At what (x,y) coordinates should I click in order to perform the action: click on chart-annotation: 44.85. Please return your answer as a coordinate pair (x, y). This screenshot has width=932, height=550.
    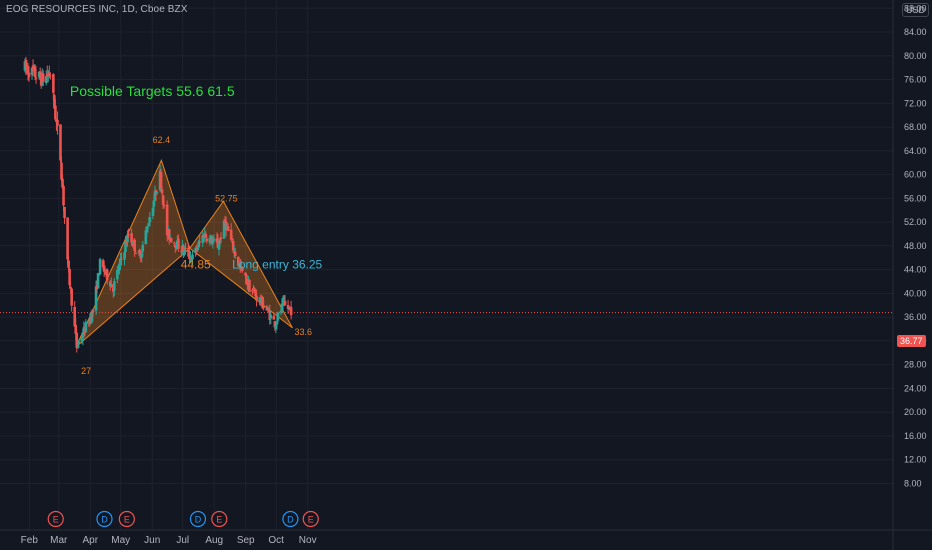
    Looking at the image, I should click on (196, 264).